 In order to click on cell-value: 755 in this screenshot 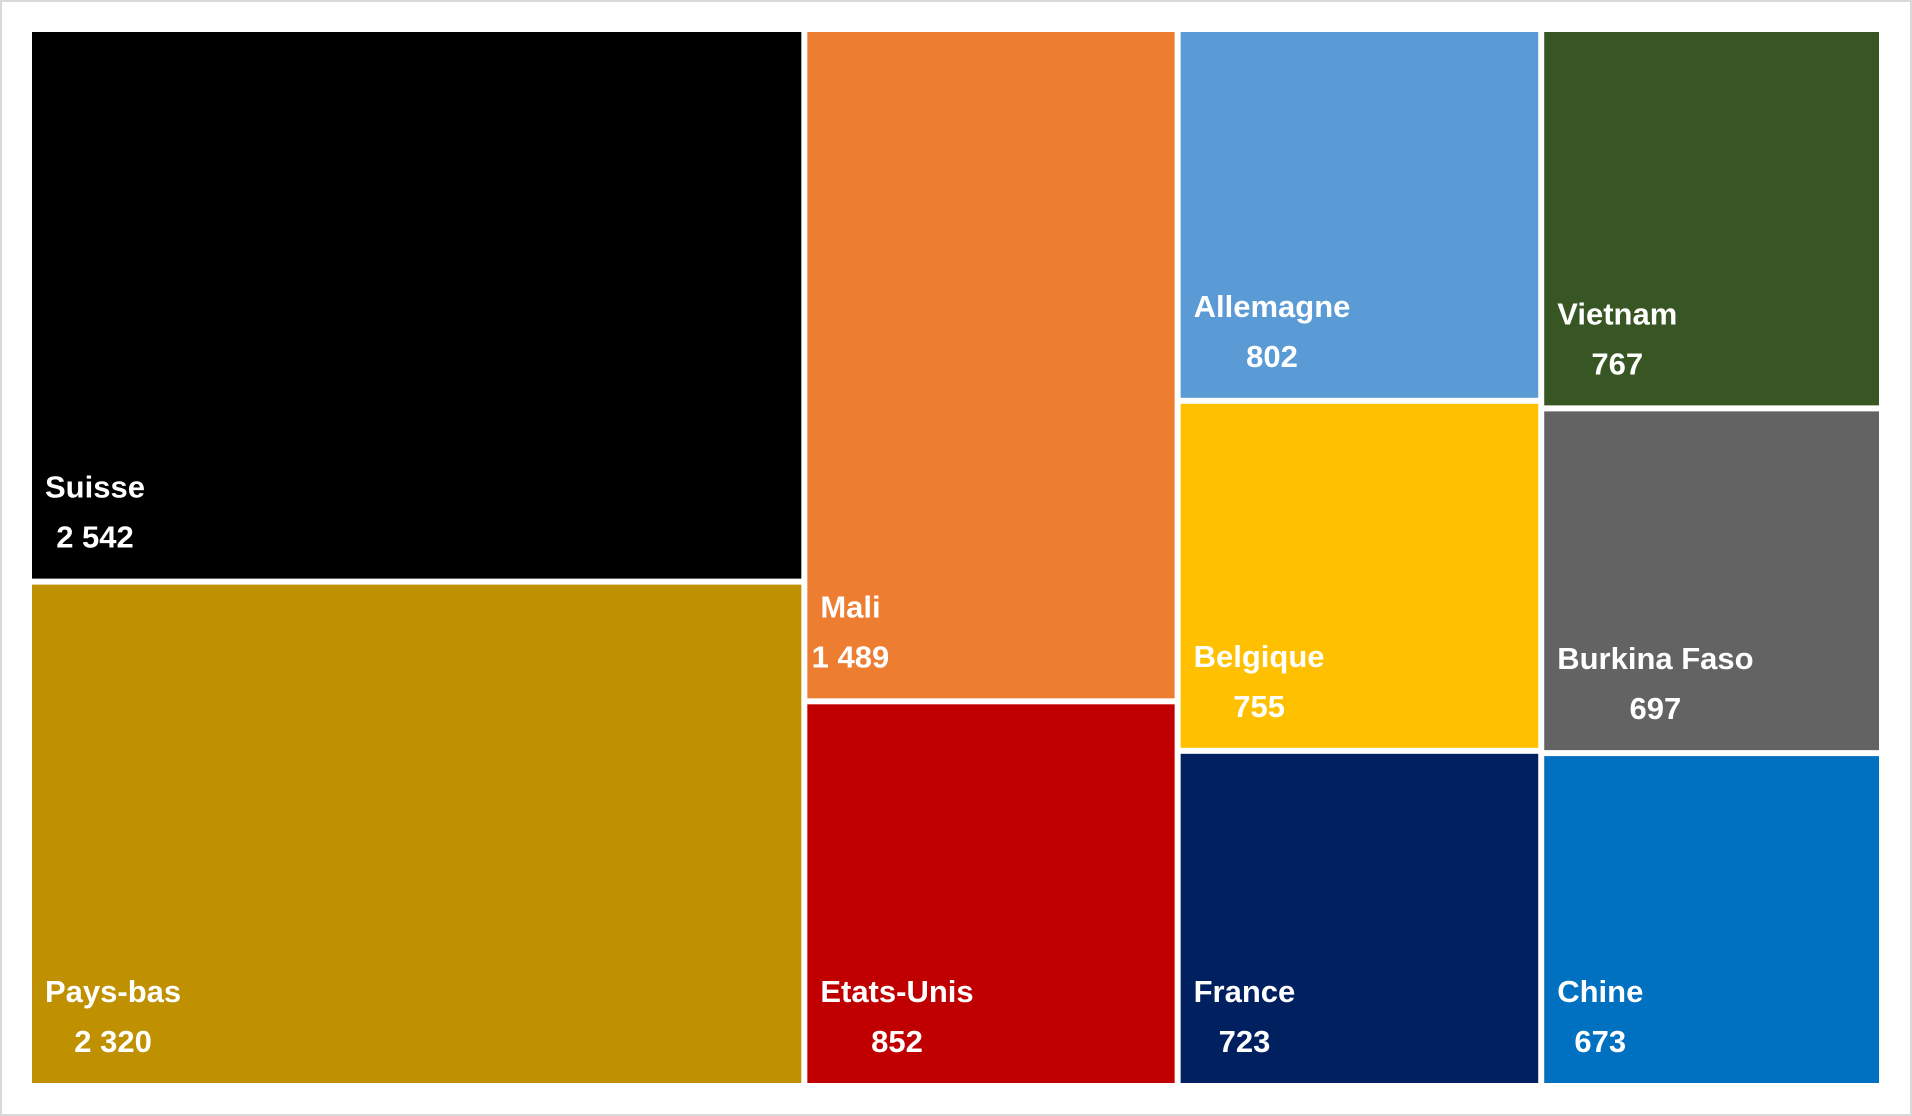, I will do `click(1259, 706)`.